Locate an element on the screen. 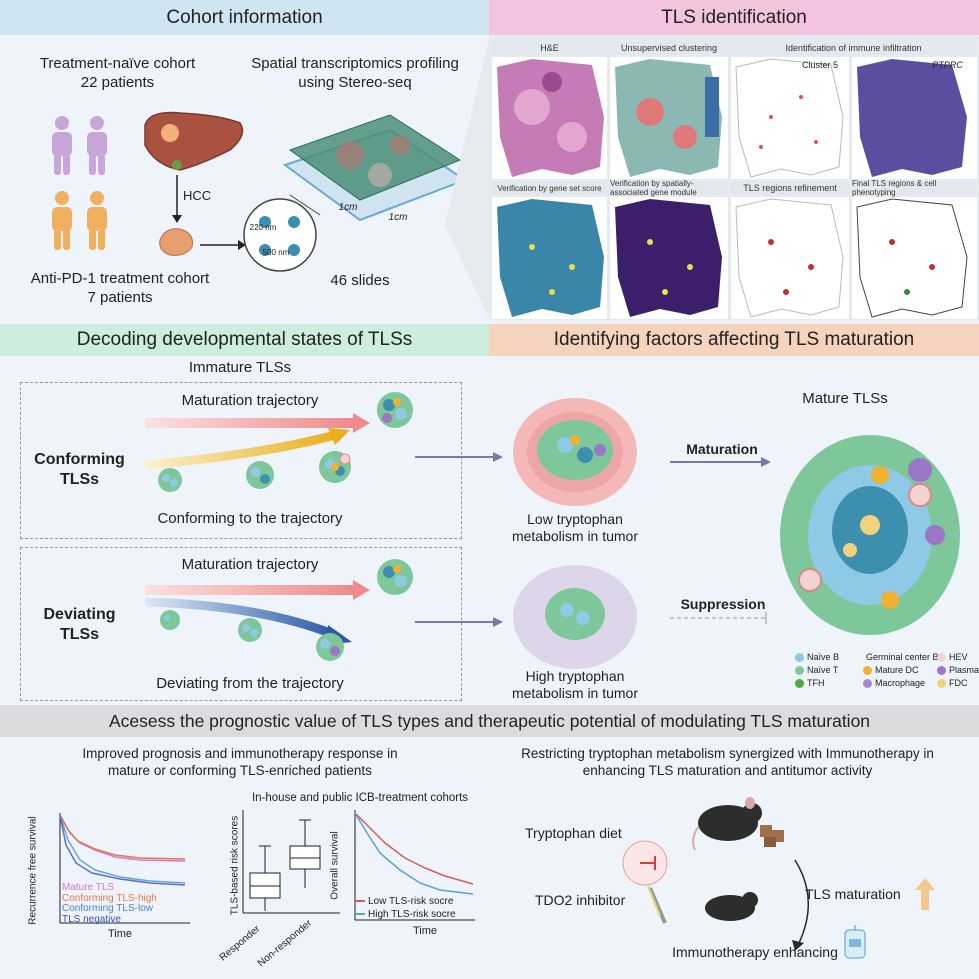 The image size is (979, 979). tab-geneset: Verification by gene set score is located at coordinates (549, 188).